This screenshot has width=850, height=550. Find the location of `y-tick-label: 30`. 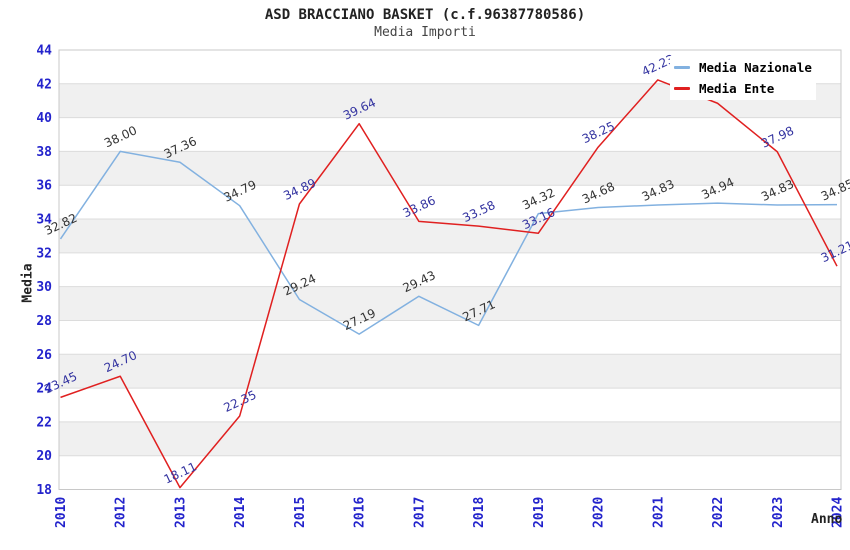

y-tick-label: 30 is located at coordinates (44, 287).